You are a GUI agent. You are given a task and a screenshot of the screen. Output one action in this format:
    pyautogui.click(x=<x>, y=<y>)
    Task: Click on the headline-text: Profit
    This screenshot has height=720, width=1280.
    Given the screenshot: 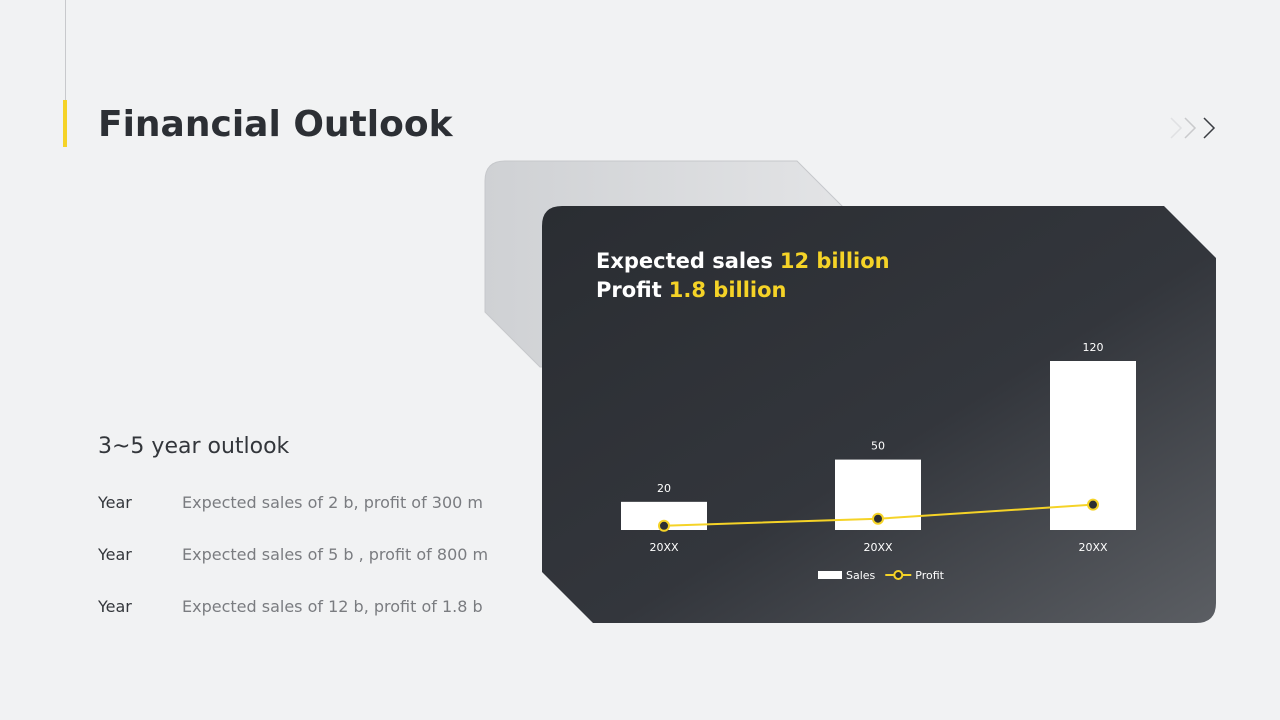 What is the action you would take?
    pyautogui.click(x=629, y=290)
    